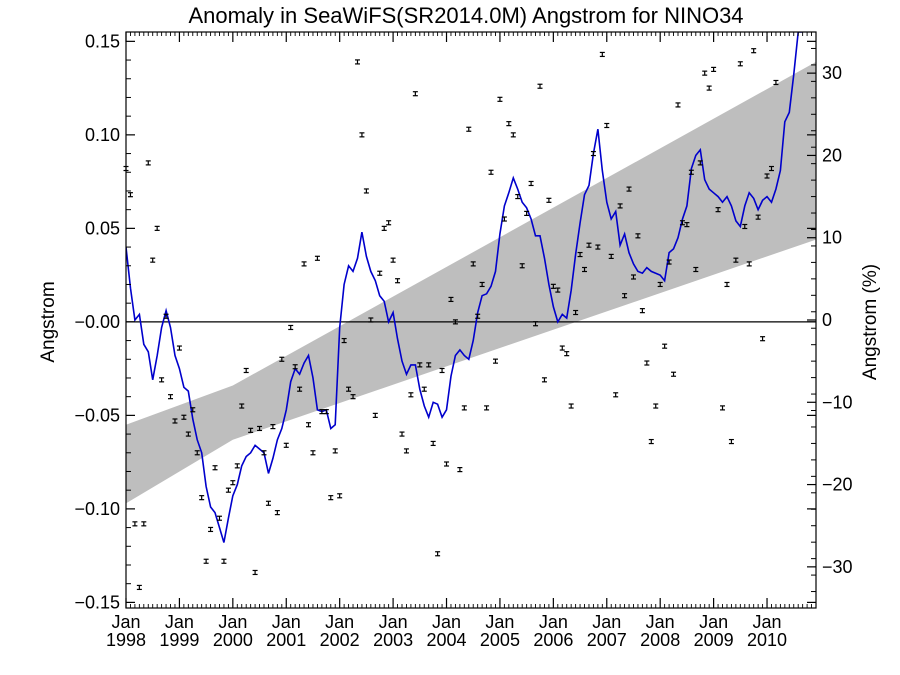  What do you see at coordinates (233, 640) in the screenshot?
I see `x-tick-year: 2000` at bounding box center [233, 640].